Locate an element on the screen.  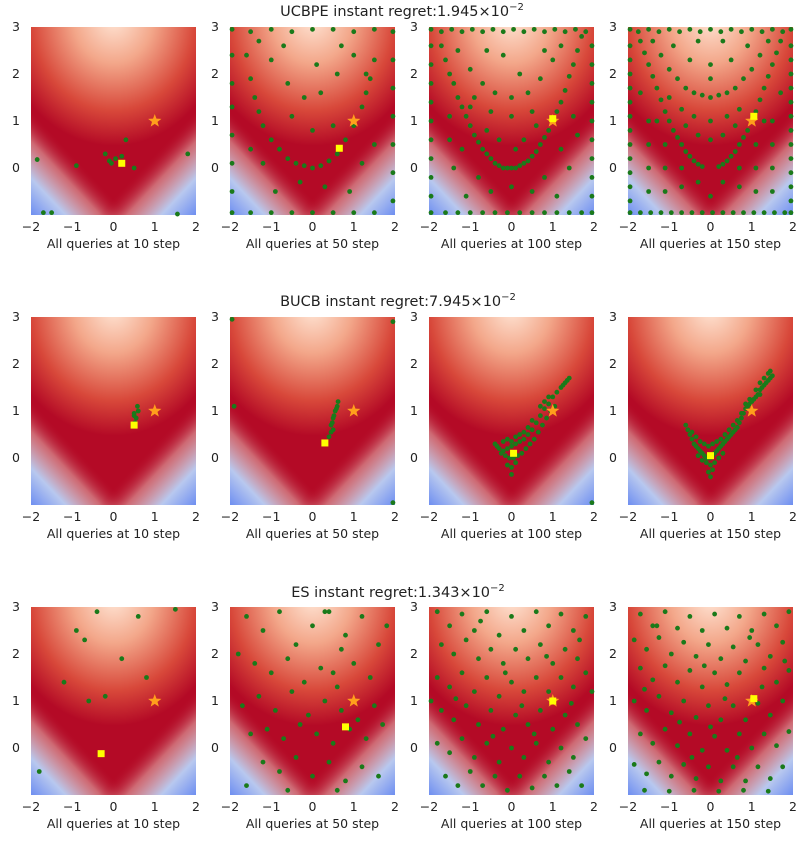
y-tick-label: 1 is located at coordinates (16, 700).